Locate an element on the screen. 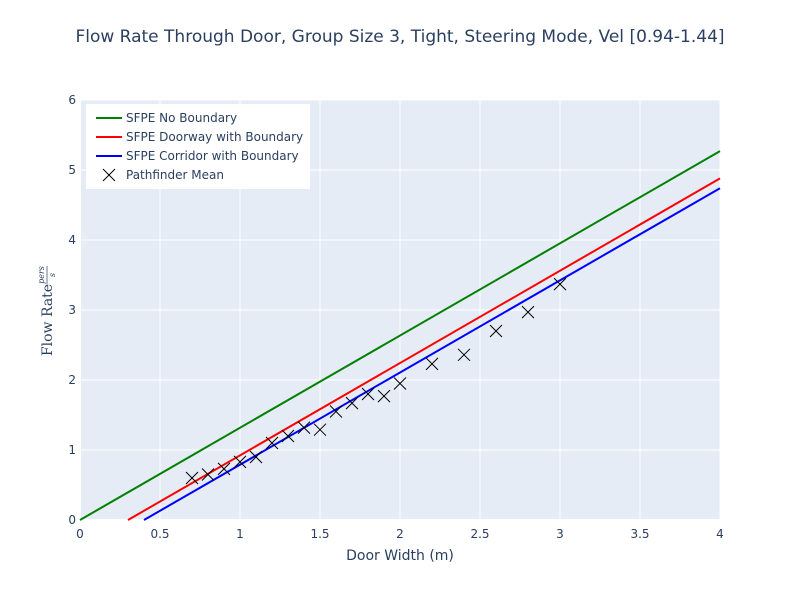  y-axis-title-main: Flow Rate is located at coordinates (48, 320).